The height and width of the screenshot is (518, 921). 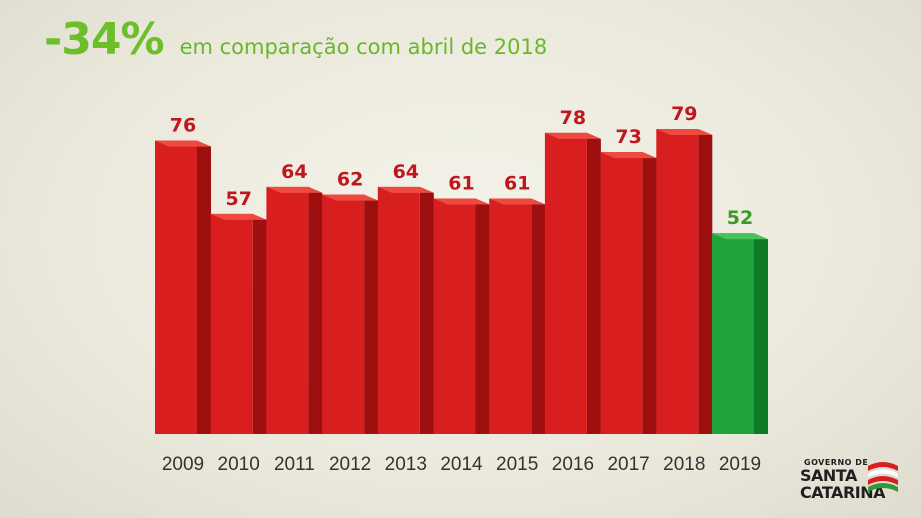 What do you see at coordinates (406, 172) in the screenshot?
I see `data-label-2013: 64` at bounding box center [406, 172].